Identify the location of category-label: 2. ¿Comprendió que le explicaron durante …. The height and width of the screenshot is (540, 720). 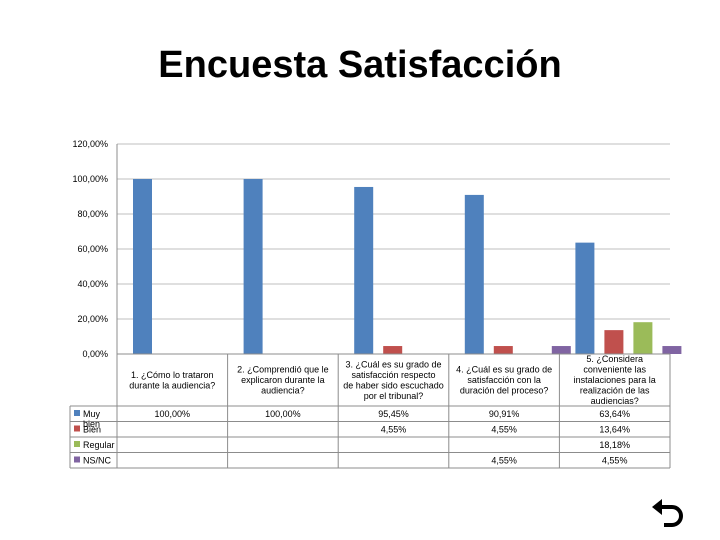
(283, 380).